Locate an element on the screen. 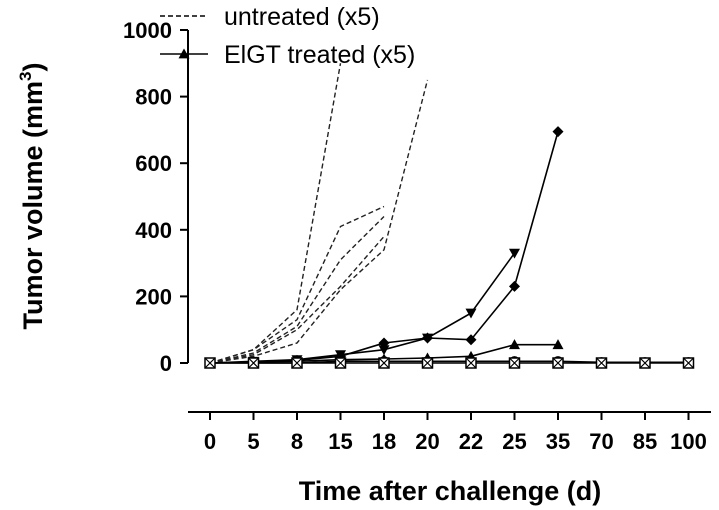  y-tick-label-400: 400 is located at coordinates (153, 230).